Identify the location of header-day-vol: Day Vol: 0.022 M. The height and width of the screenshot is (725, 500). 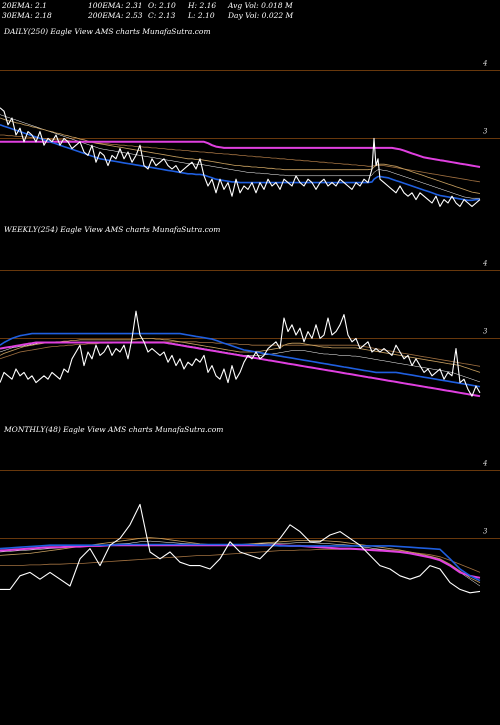
(260, 15).